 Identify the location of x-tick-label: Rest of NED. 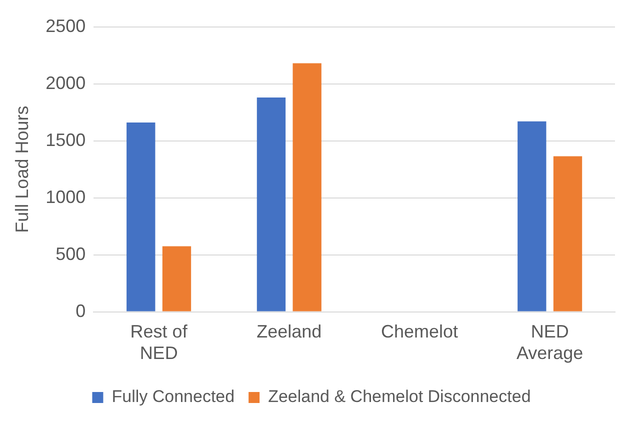
(159, 343).